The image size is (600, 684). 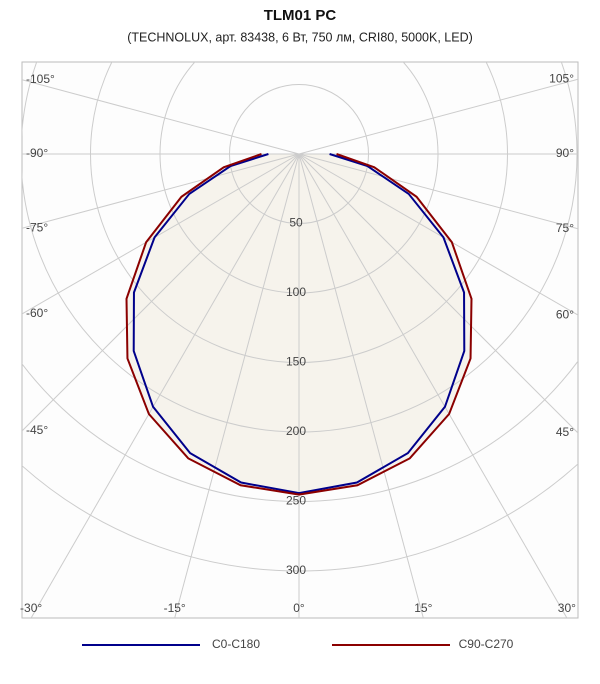 What do you see at coordinates (37, 153) in the screenshot?
I see `angle-tick-label: -90°` at bounding box center [37, 153].